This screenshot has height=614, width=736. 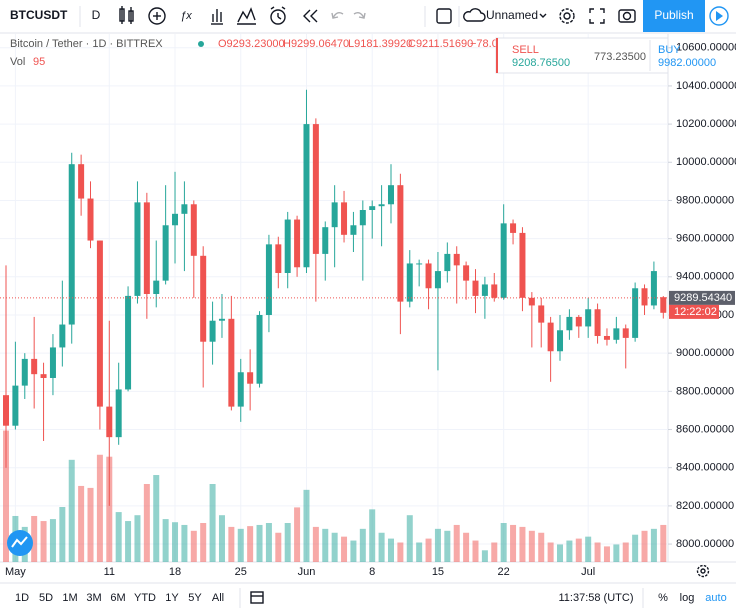 I want to click on range-button: 5Y, so click(x=195, y=598).